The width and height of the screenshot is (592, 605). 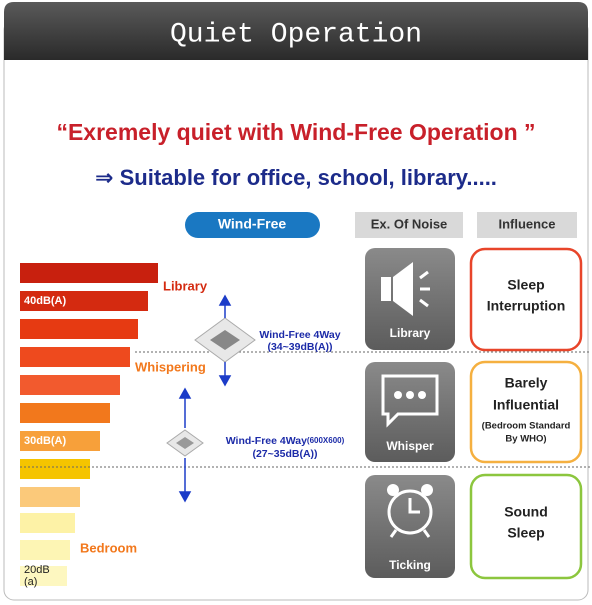 What do you see at coordinates (45, 441) in the screenshot?
I see `level-label: 30dB(A)` at bounding box center [45, 441].